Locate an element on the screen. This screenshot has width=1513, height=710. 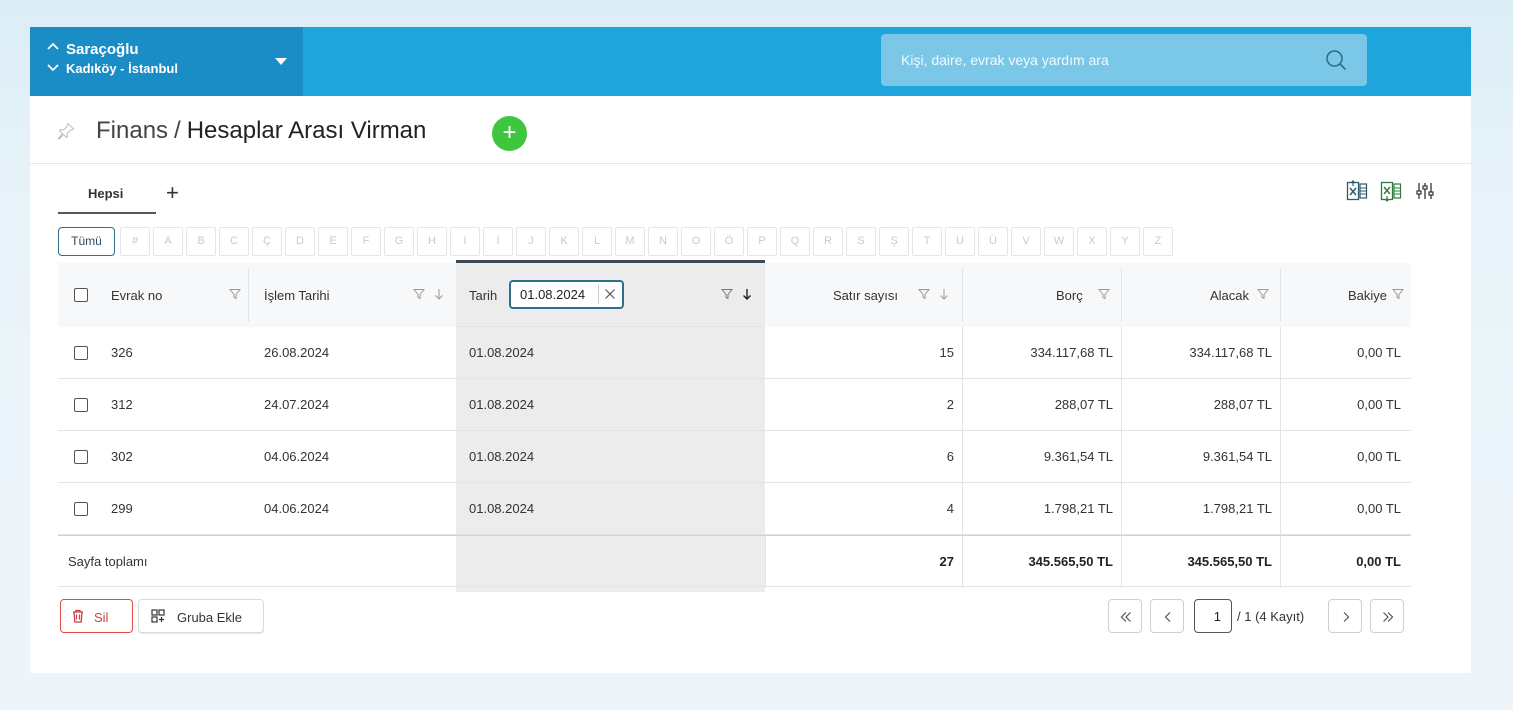
col-borc: Borç is located at coordinates (1069, 295).